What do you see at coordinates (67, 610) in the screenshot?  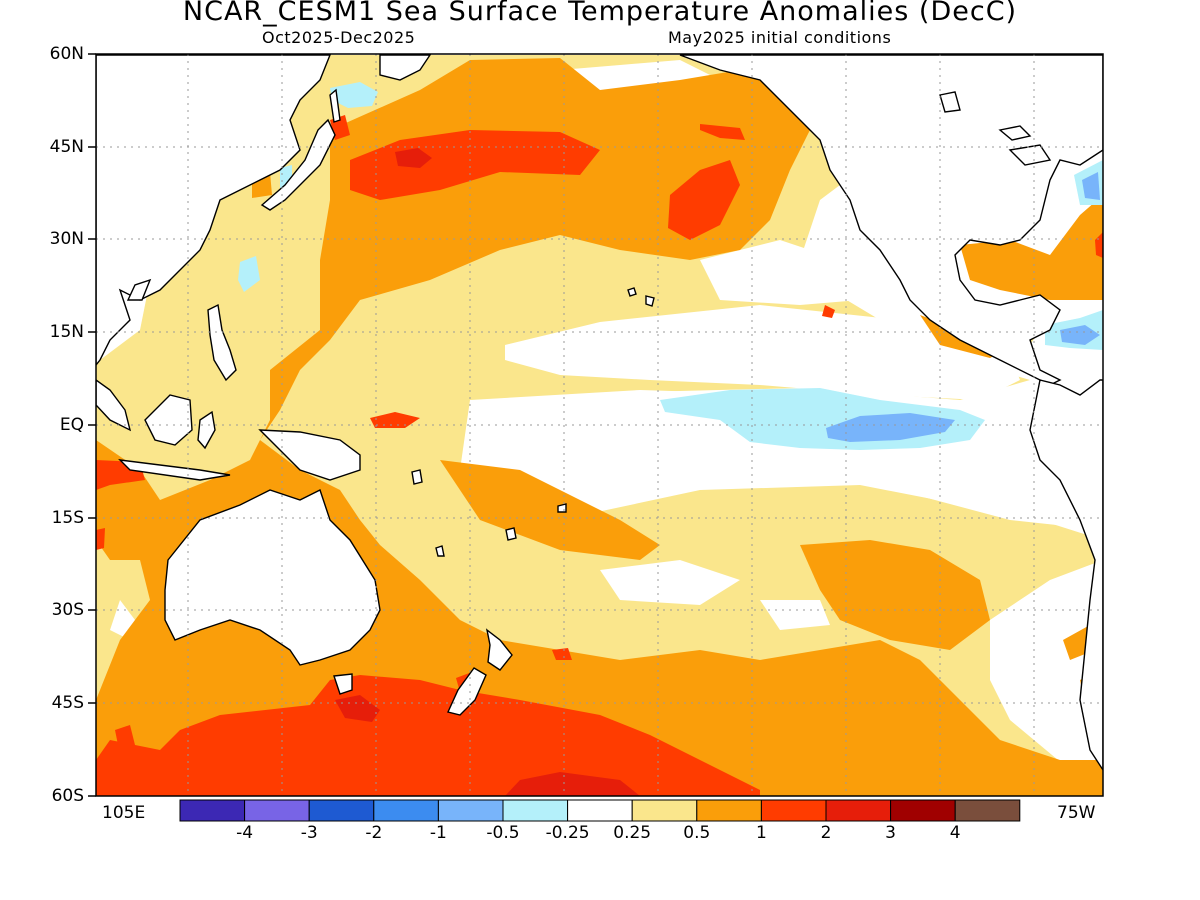 I see `lat-label-30s: 30S` at bounding box center [67, 610].